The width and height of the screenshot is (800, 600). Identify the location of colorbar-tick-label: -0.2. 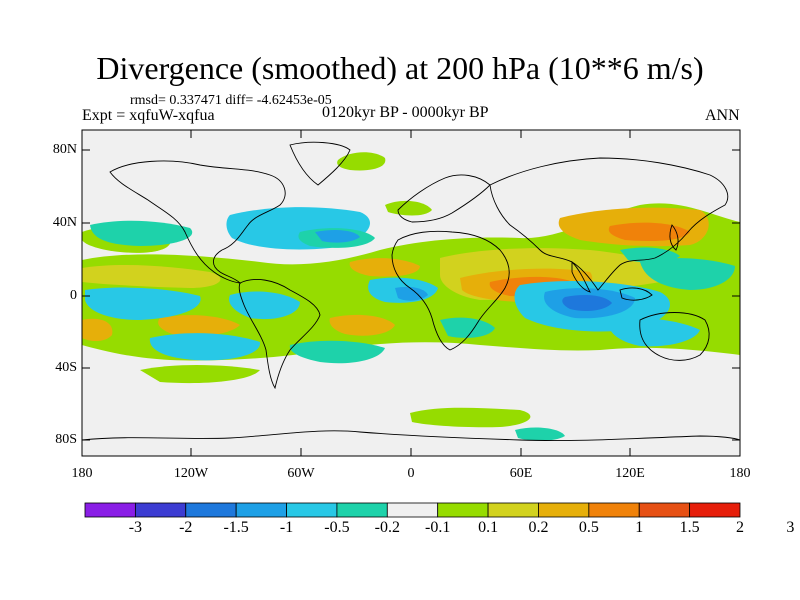
(387, 527).